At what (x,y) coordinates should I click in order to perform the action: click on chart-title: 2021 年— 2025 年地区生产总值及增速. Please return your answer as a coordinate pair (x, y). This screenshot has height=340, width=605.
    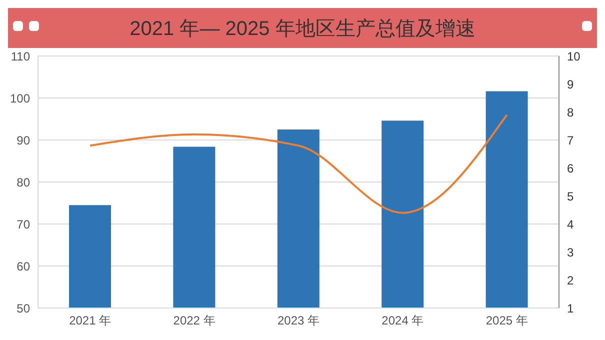
    Looking at the image, I should click on (303, 29).